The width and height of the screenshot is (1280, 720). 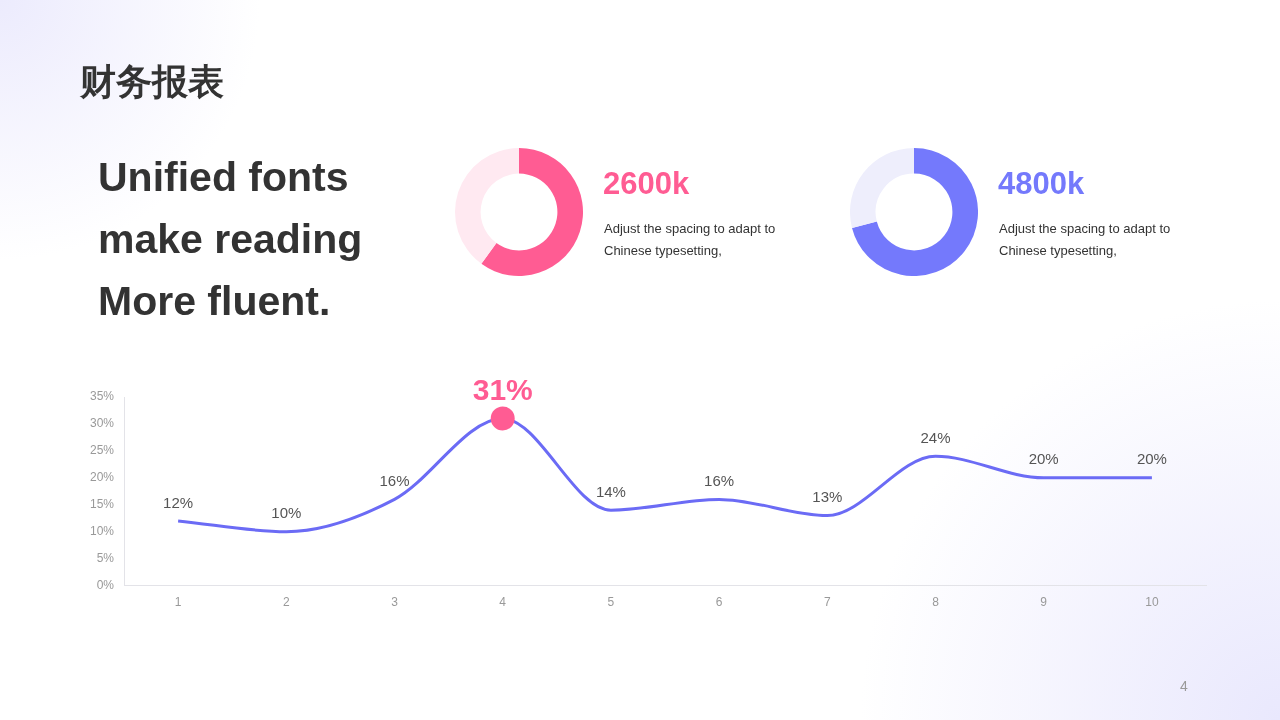 I want to click on y-tick-label: 10%, so click(x=102, y=531).